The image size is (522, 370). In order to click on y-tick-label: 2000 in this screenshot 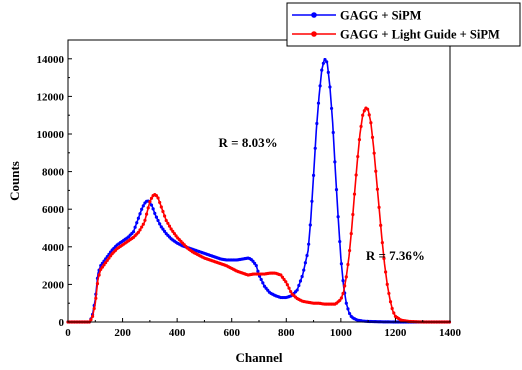, I will do `click(53, 285)`.